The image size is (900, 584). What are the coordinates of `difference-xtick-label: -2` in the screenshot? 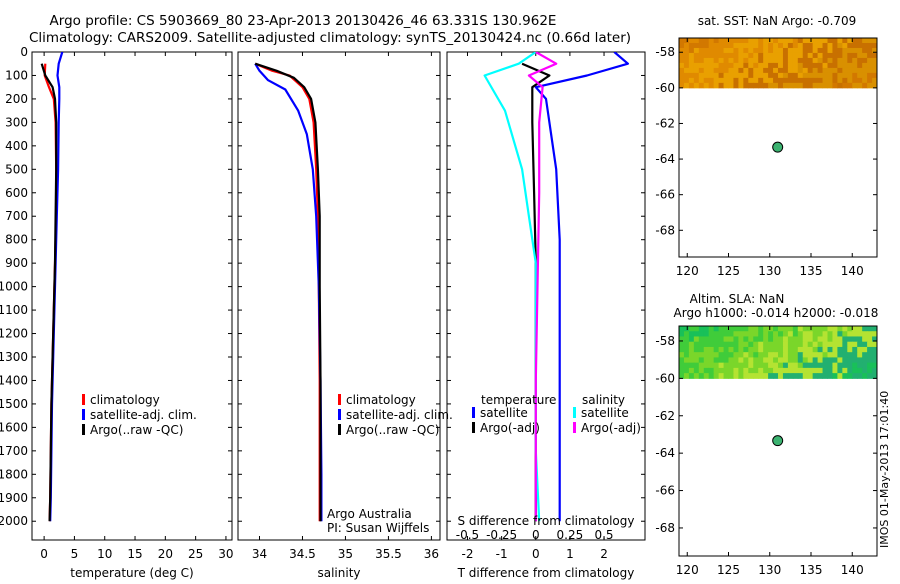 It's located at (467, 554).